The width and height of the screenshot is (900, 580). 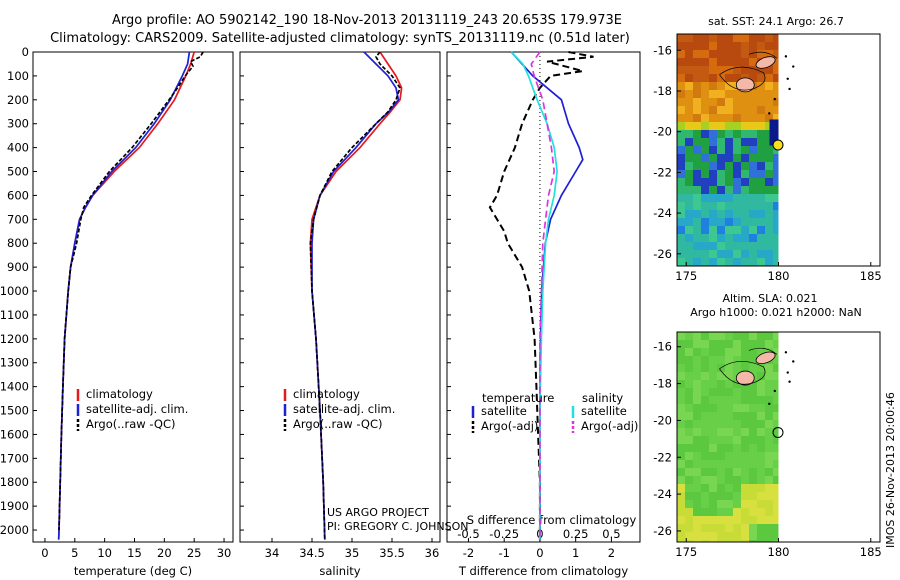 I want to click on x-tick-label: 35, so click(x=352, y=553).